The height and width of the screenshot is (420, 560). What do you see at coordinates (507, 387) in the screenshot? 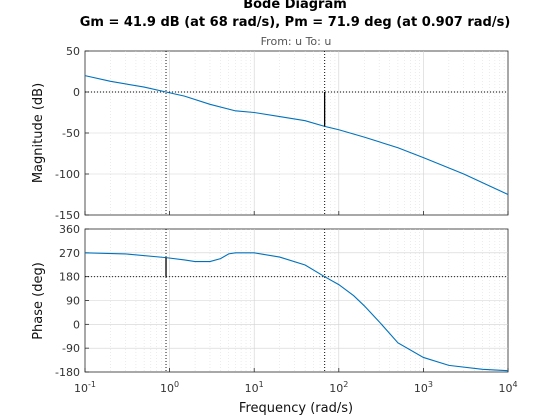
I see `x-tick-label: 10⁴` at bounding box center [507, 387].